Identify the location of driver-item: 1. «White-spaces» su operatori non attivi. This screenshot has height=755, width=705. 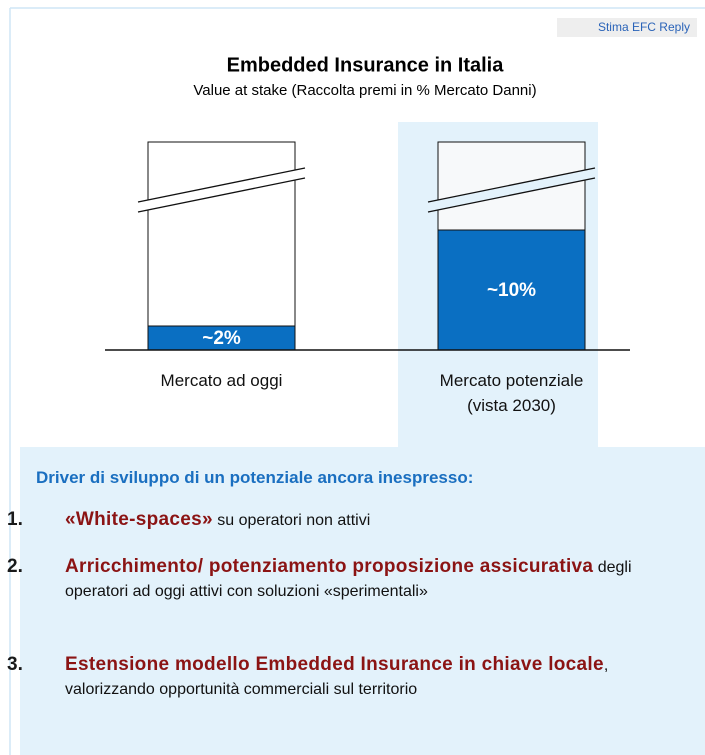
(351, 520).